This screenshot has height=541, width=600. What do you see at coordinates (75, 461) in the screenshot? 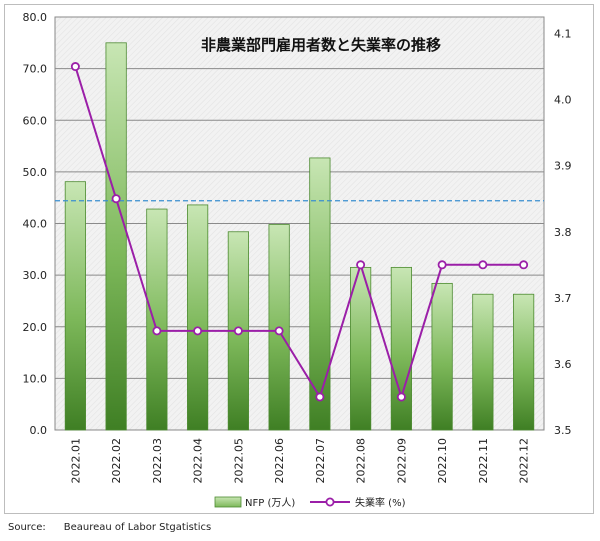
I see `x-tick-label: 2022.01` at bounding box center [75, 461].